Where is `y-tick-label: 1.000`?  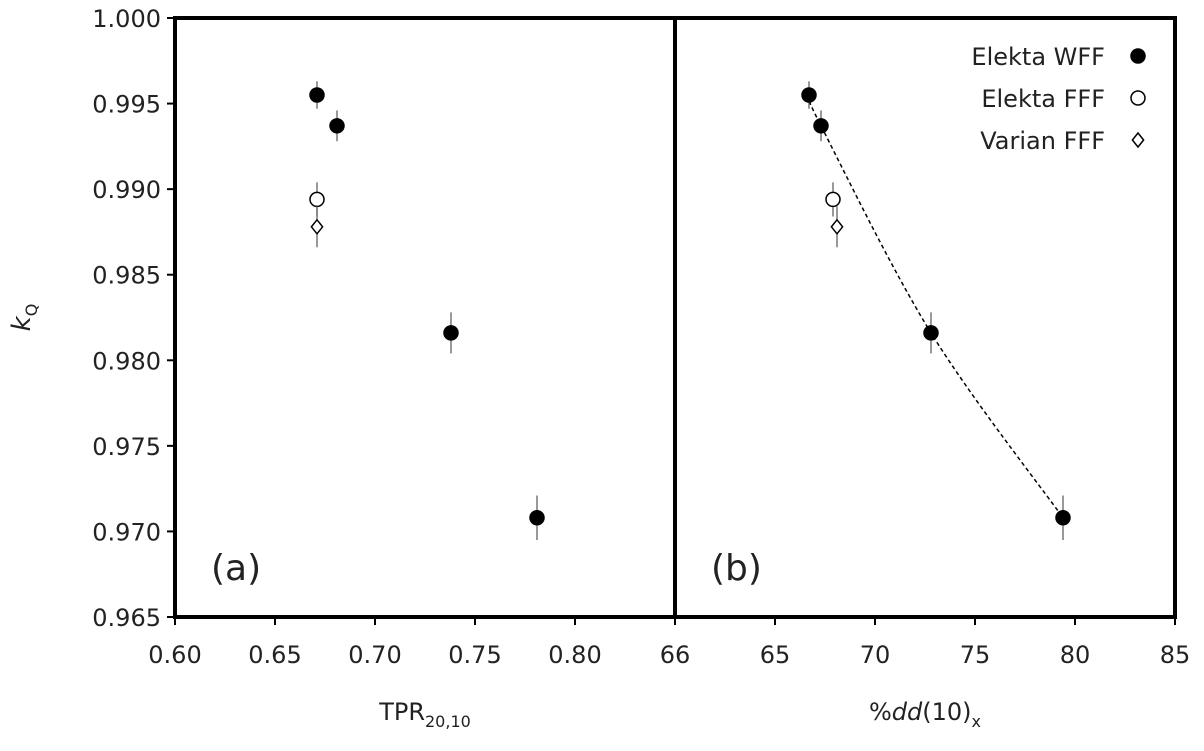 y-tick-label: 1.000 is located at coordinates (126, 19).